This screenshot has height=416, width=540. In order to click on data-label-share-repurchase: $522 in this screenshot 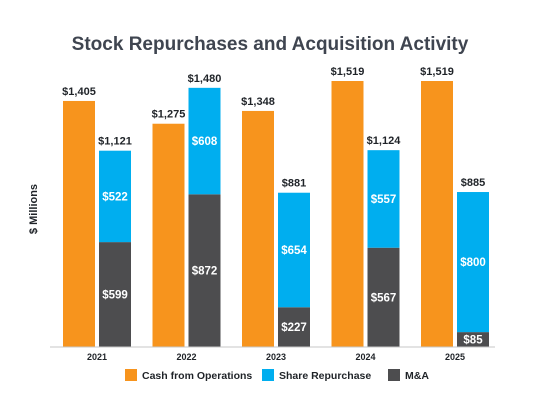, I will do `click(115, 197)`.